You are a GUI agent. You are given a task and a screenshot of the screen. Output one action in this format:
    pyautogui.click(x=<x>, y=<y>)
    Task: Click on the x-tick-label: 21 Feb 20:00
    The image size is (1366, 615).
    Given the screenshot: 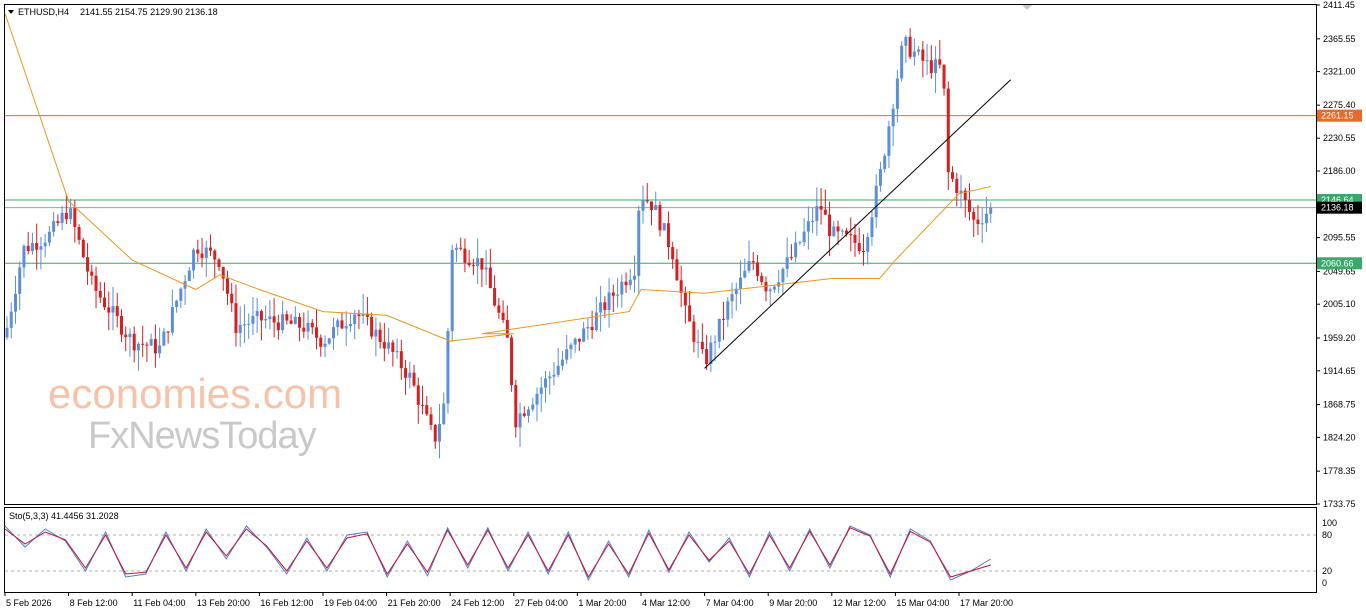 What is the action you would take?
    pyautogui.click(x=414, y=603)
    